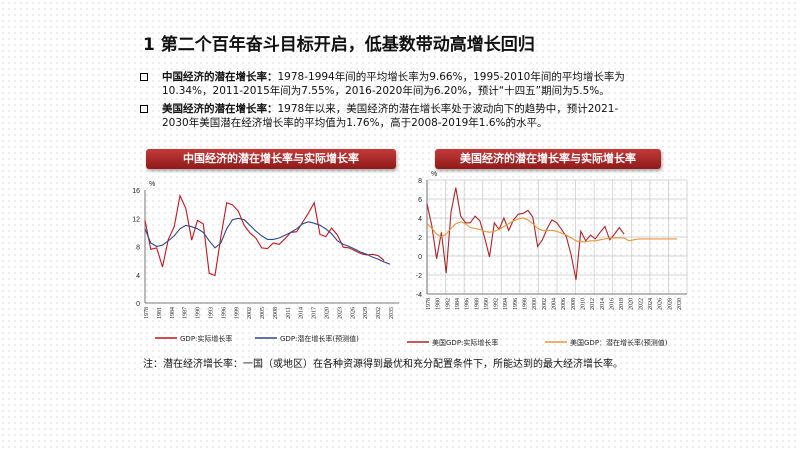 The height and width of the screenshot is (450, 800). Describe the element at coordinates (535, 304) in the screenshot. I see `x-tick-label: 2000` at that location.